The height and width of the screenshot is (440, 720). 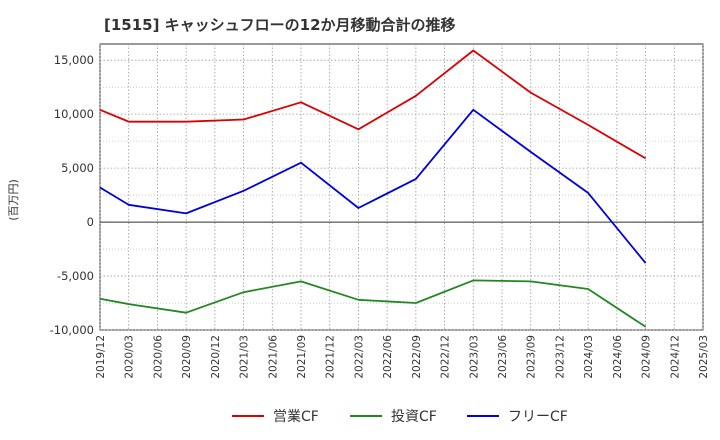 I want to click on x-tick-label: 2024/06, so click(x=618, y=357).